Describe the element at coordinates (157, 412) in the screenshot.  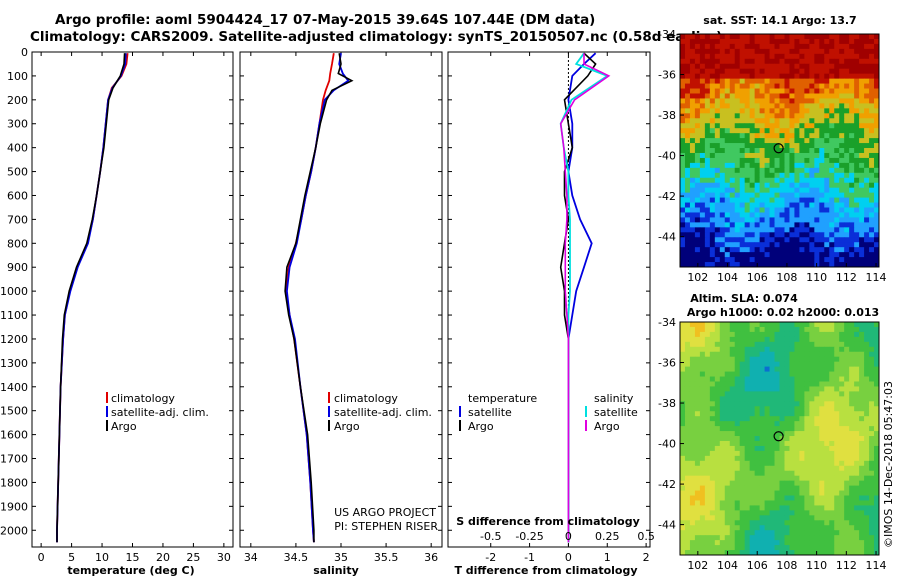
I see `temperature-legend: climatology satellite-adj. clim. Argo` at that location.